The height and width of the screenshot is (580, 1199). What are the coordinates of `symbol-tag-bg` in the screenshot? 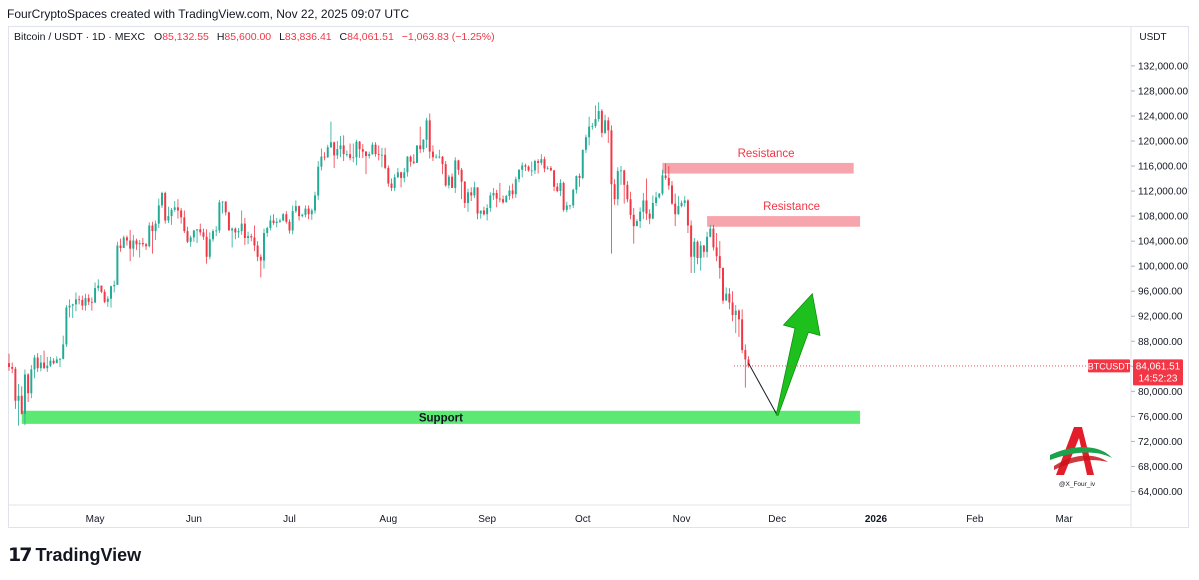 It's located at (1109, 366).